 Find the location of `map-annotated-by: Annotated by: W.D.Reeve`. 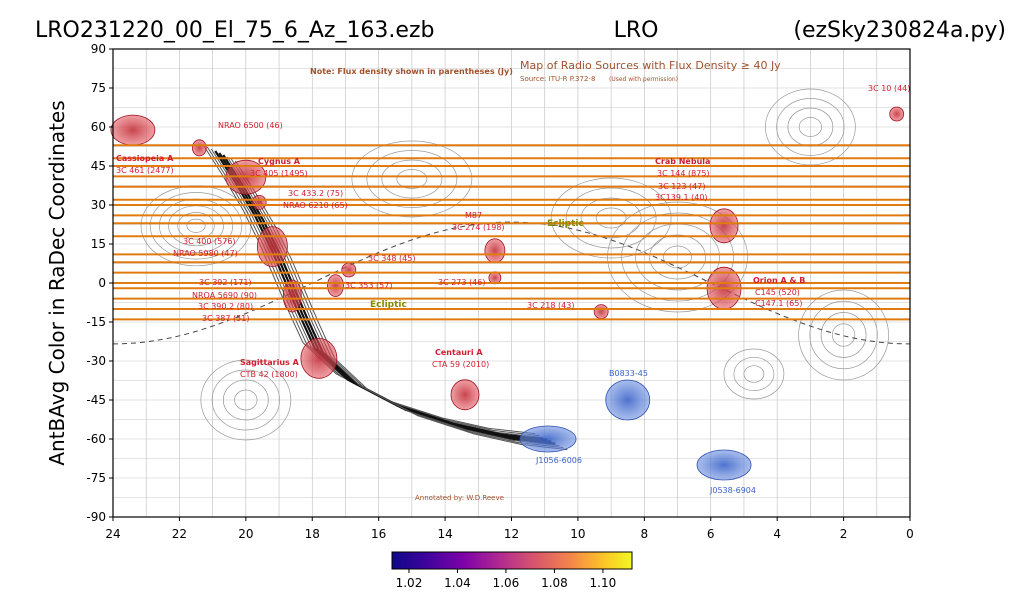

map-annotated-by: Annotated by: W.D.Reeve is located at coordinates (459, 498).